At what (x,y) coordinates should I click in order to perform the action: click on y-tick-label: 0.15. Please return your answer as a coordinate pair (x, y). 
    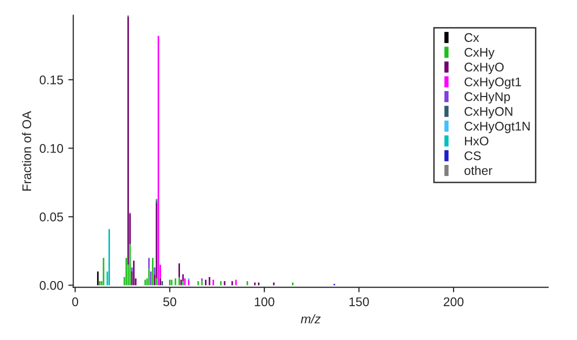
    Looking at the image, I should click on (52, 80).